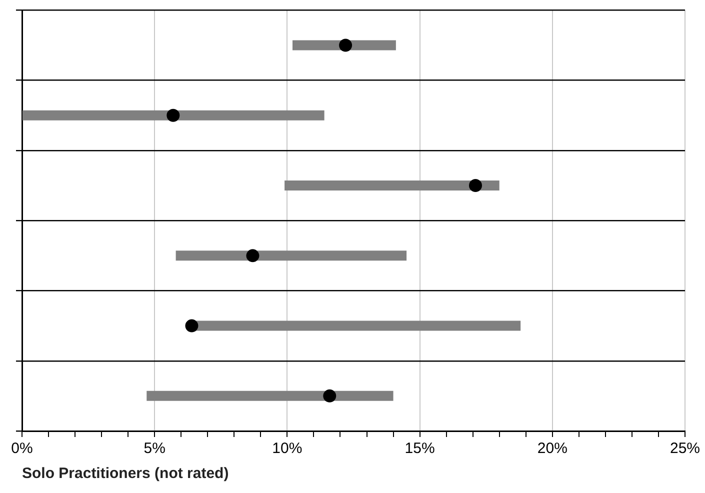  Describe the element at coordinates (552, 449) in the screenshot. I see `x-tick-label: 20%` at that location.